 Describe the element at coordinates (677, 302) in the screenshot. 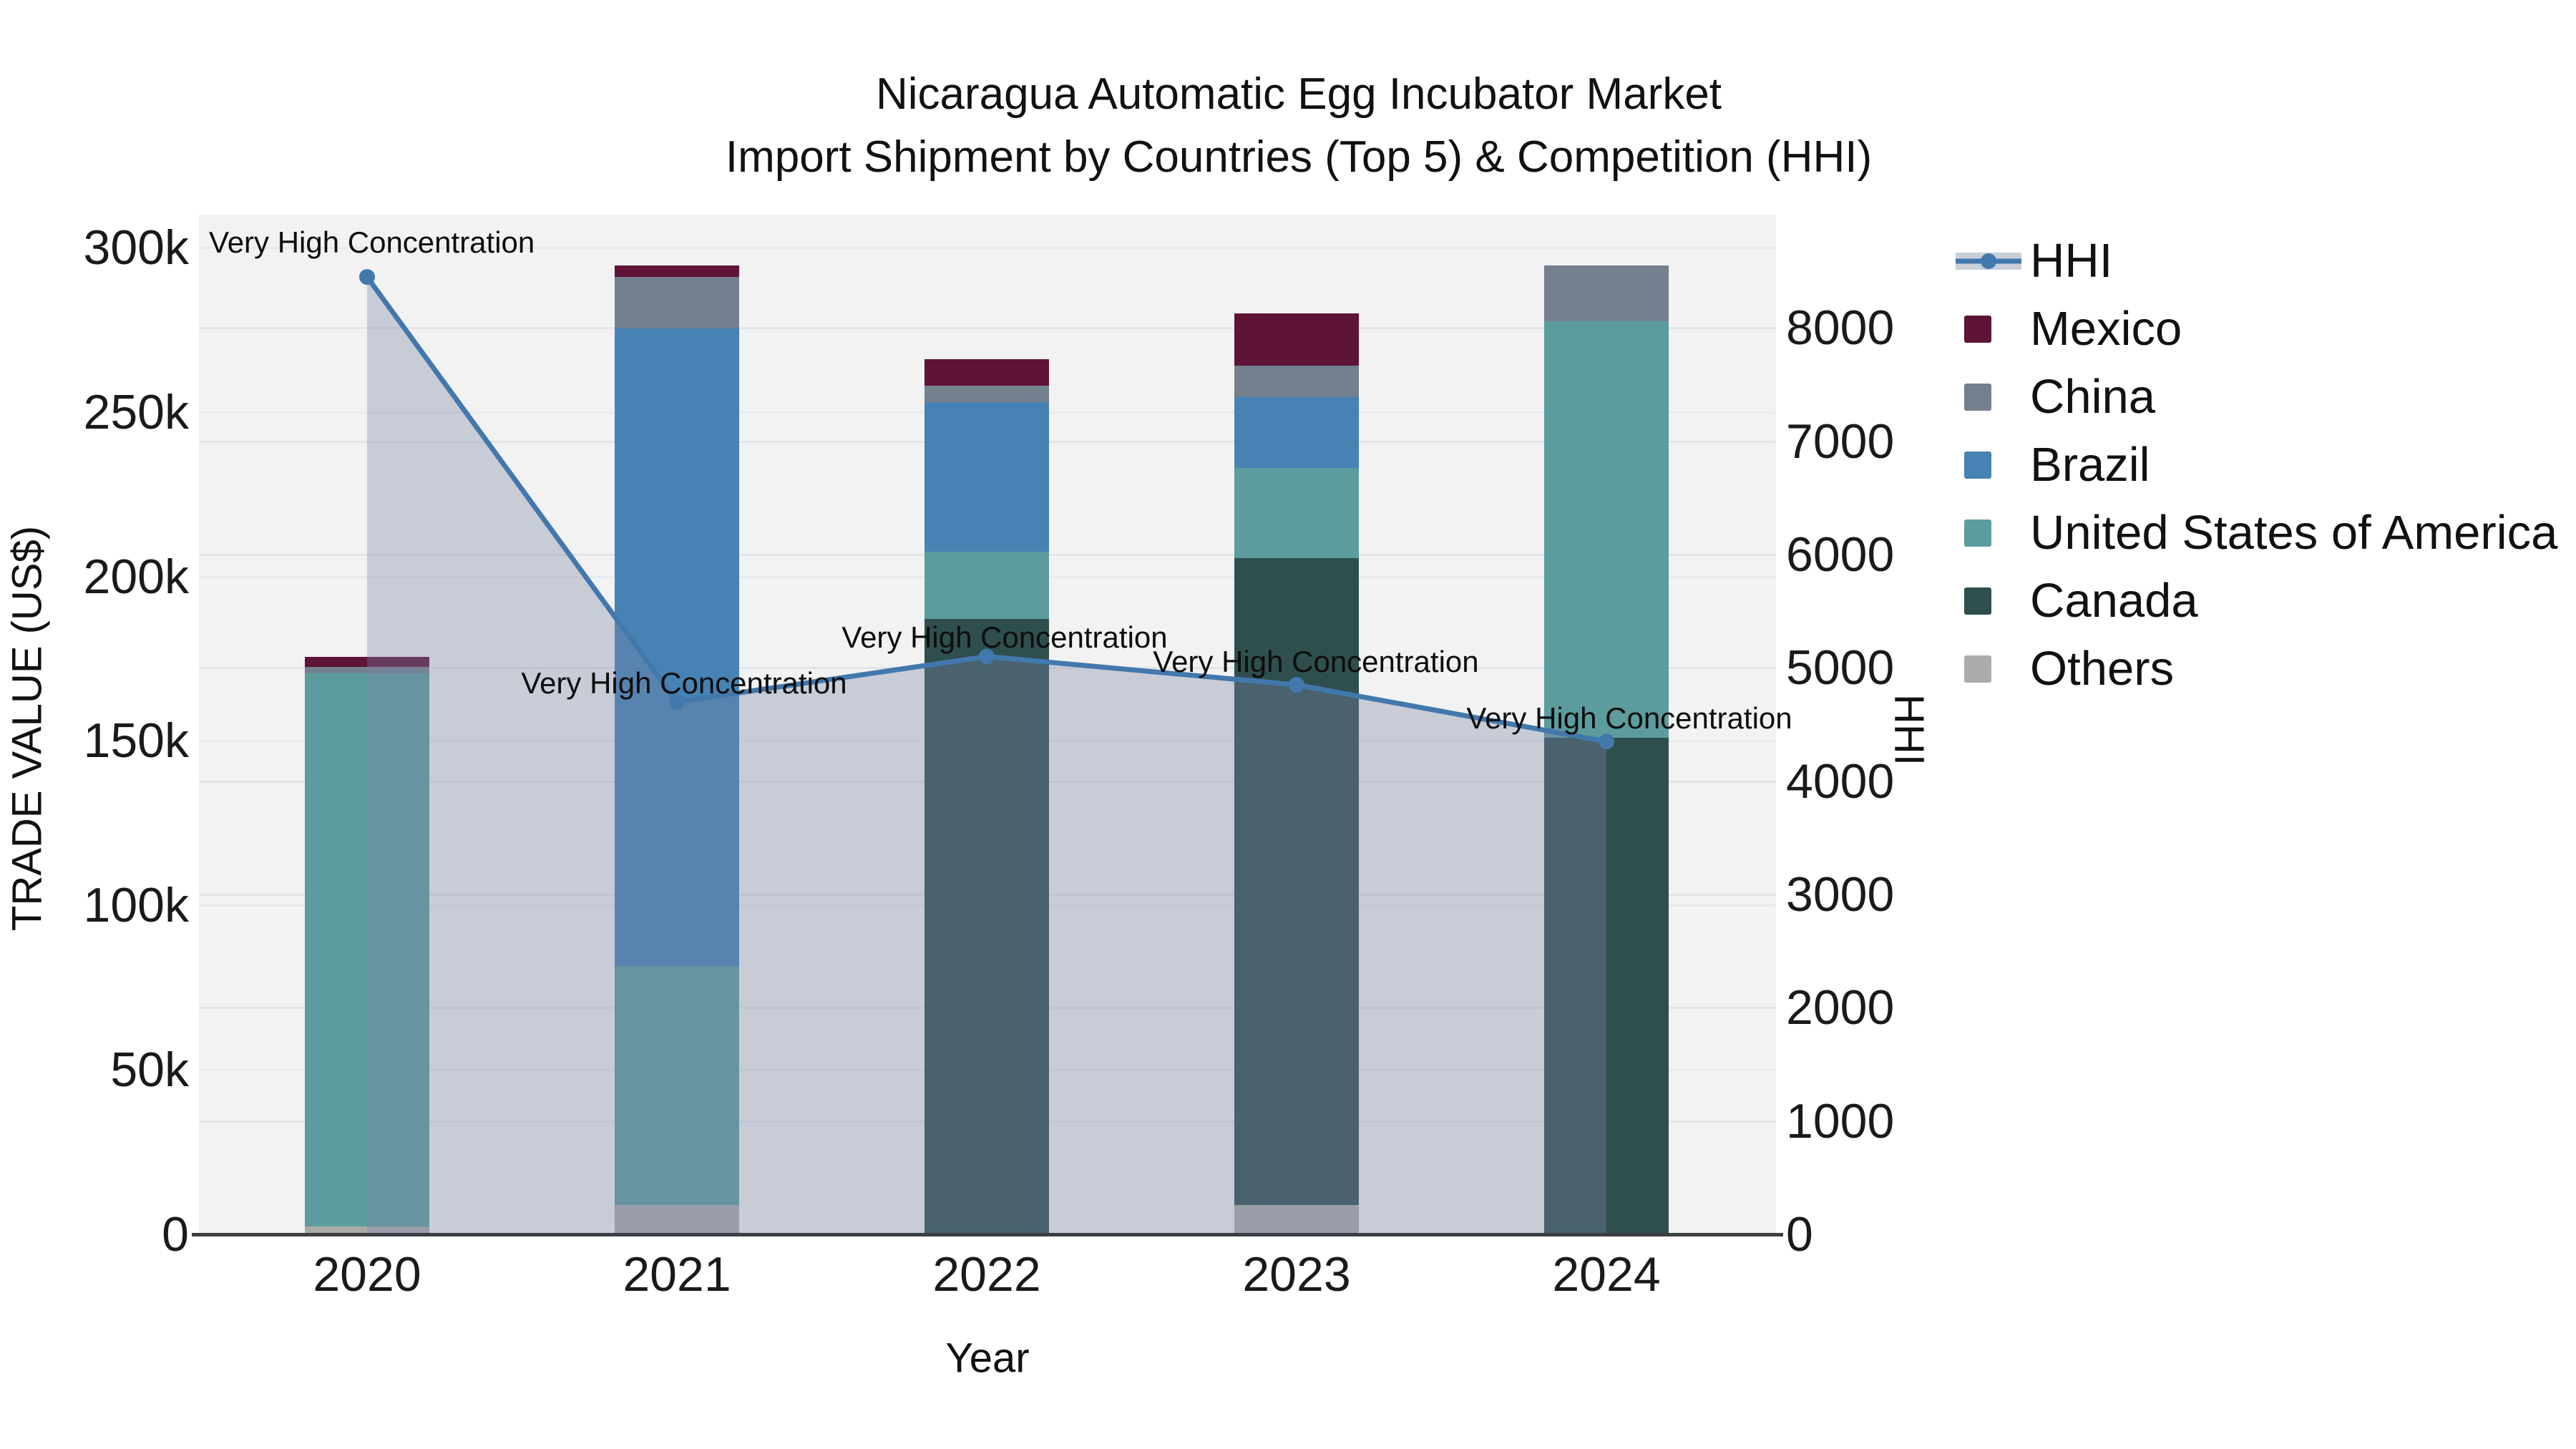

I see `bar-segment-china-2021` at that location.